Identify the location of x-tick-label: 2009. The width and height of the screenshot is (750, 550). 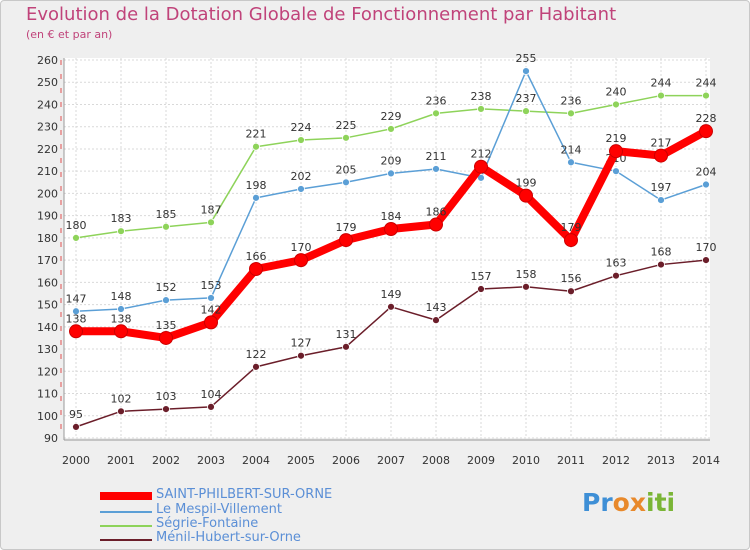
(481, 460).